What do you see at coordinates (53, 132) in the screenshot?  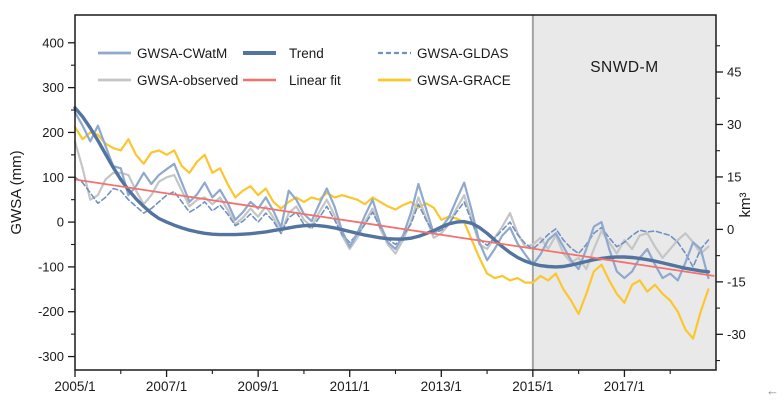 I see `left-axis-tick-label: 200` at bounding box center [53, 132].